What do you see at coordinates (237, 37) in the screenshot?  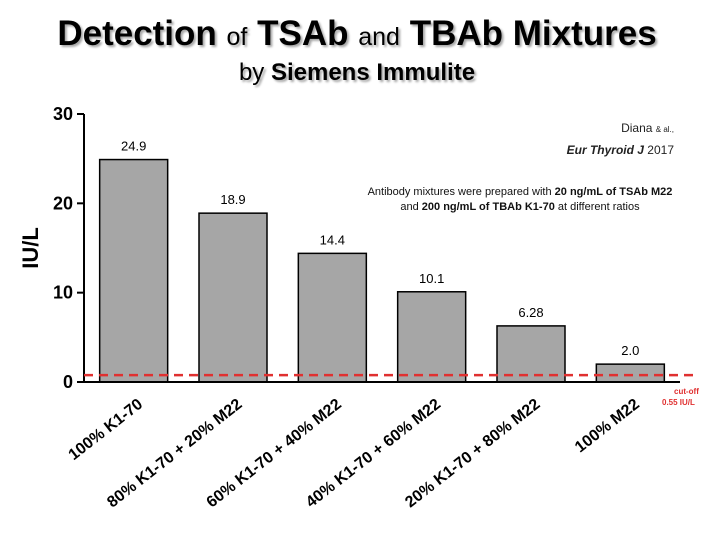 I see `title-of: of` at bounding box center [237, 37].